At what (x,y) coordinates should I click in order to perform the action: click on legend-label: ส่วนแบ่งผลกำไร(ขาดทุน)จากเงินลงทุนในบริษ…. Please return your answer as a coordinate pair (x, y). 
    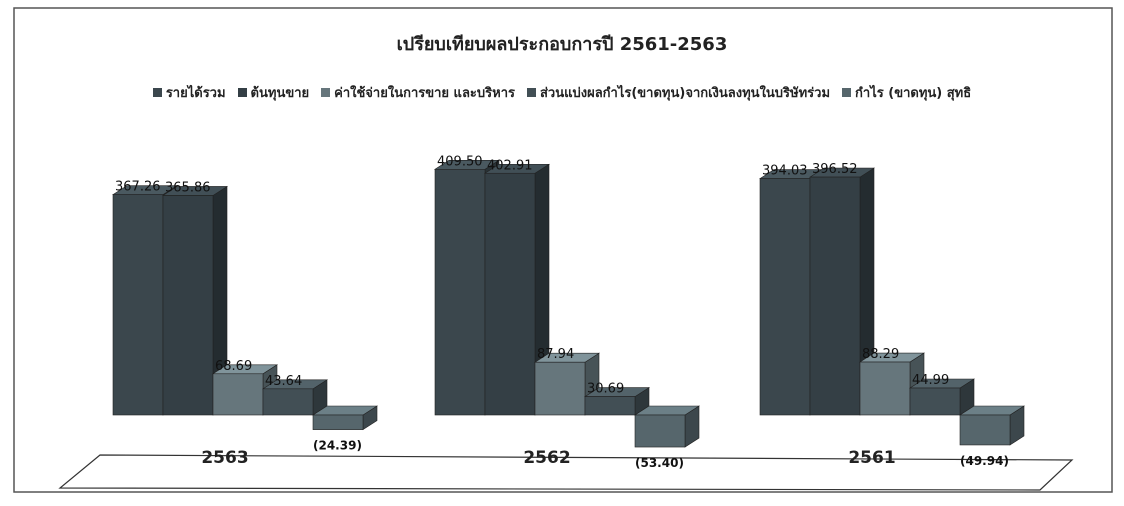
    Looking at the image, I should click on (685, 93).